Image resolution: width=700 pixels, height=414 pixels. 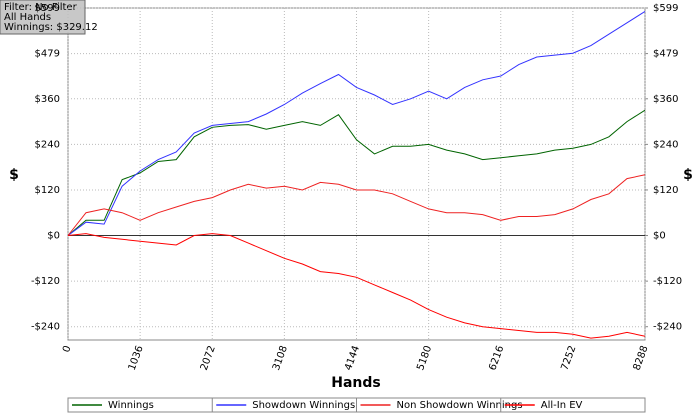 I want to click on info-box, so click(x=43, y=17).